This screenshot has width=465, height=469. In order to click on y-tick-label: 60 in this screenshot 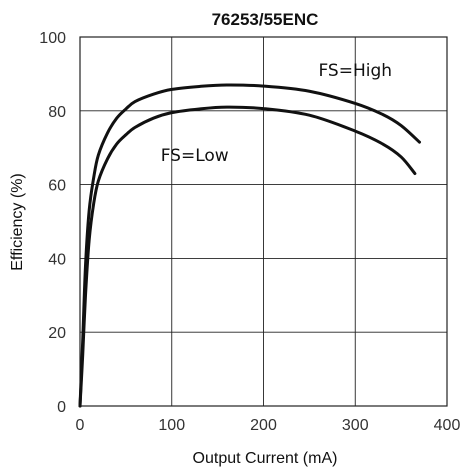, I will do `click(57, 186)`.